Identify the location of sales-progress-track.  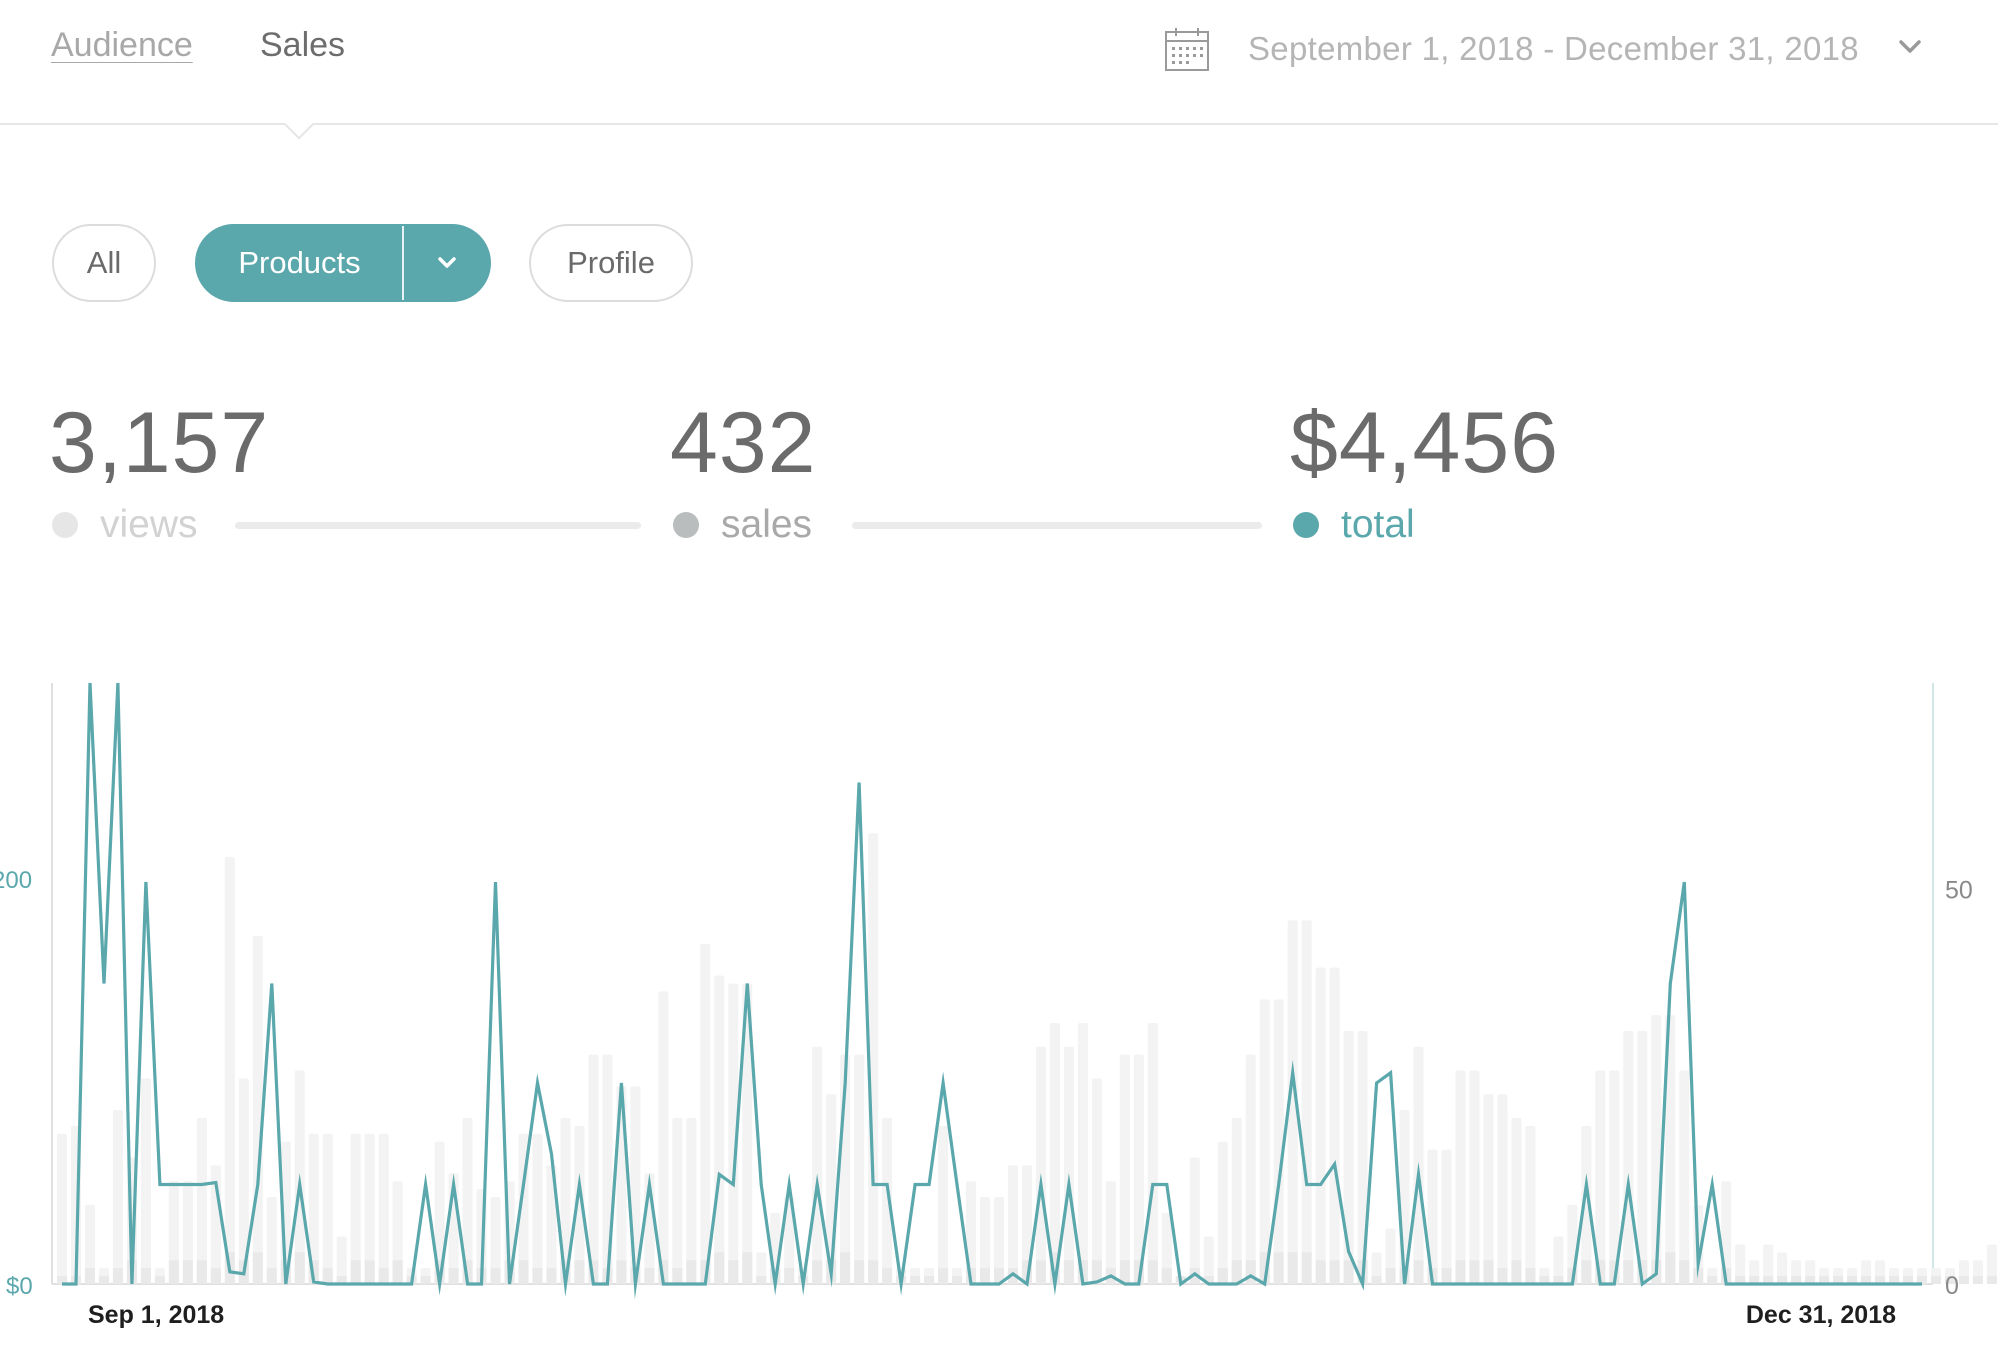
(1057, 525).